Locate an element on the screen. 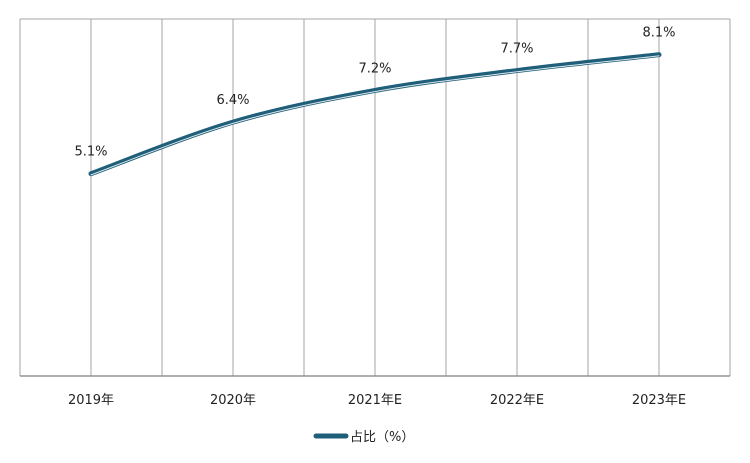 This screenshot has height=463, width=750. x-tick-label: 2019年 is located at coordinates (91, 400).